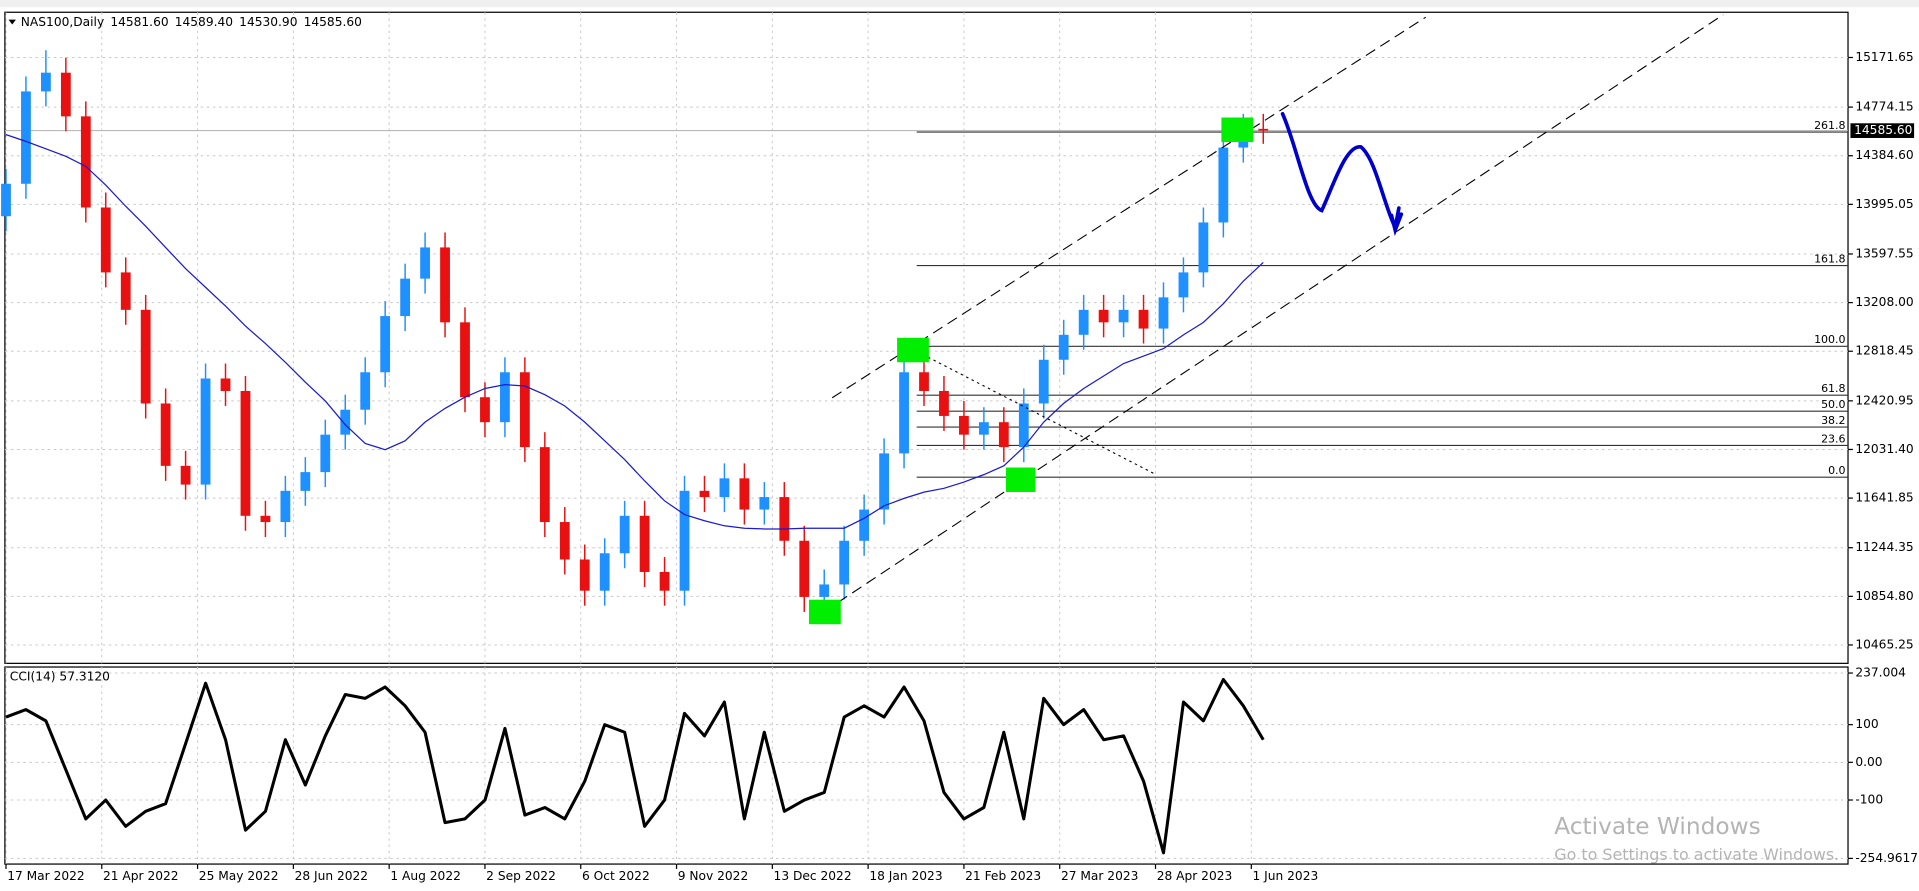 This screenshot has width=1919, height=891. Describe the element at coordinates (1833, 420) in the screenshot. I see `fib-label: 38.2` at that location.